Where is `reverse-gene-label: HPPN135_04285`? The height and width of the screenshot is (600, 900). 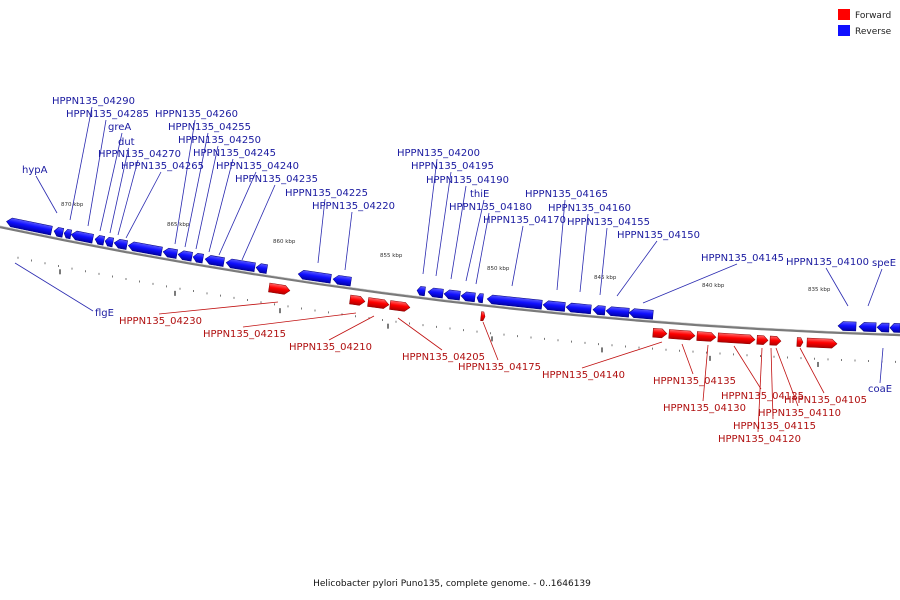 reverse-gene-label: HPPN135_04285 is located at coordinates (107, 114).